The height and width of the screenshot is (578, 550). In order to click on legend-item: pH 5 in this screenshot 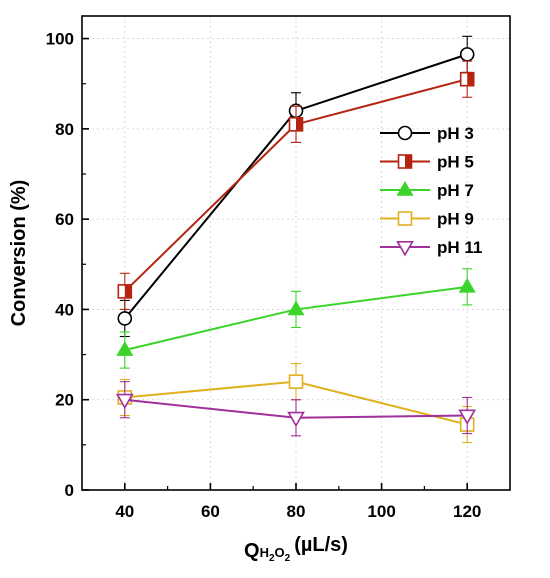, I will do `click(427, 162)`.